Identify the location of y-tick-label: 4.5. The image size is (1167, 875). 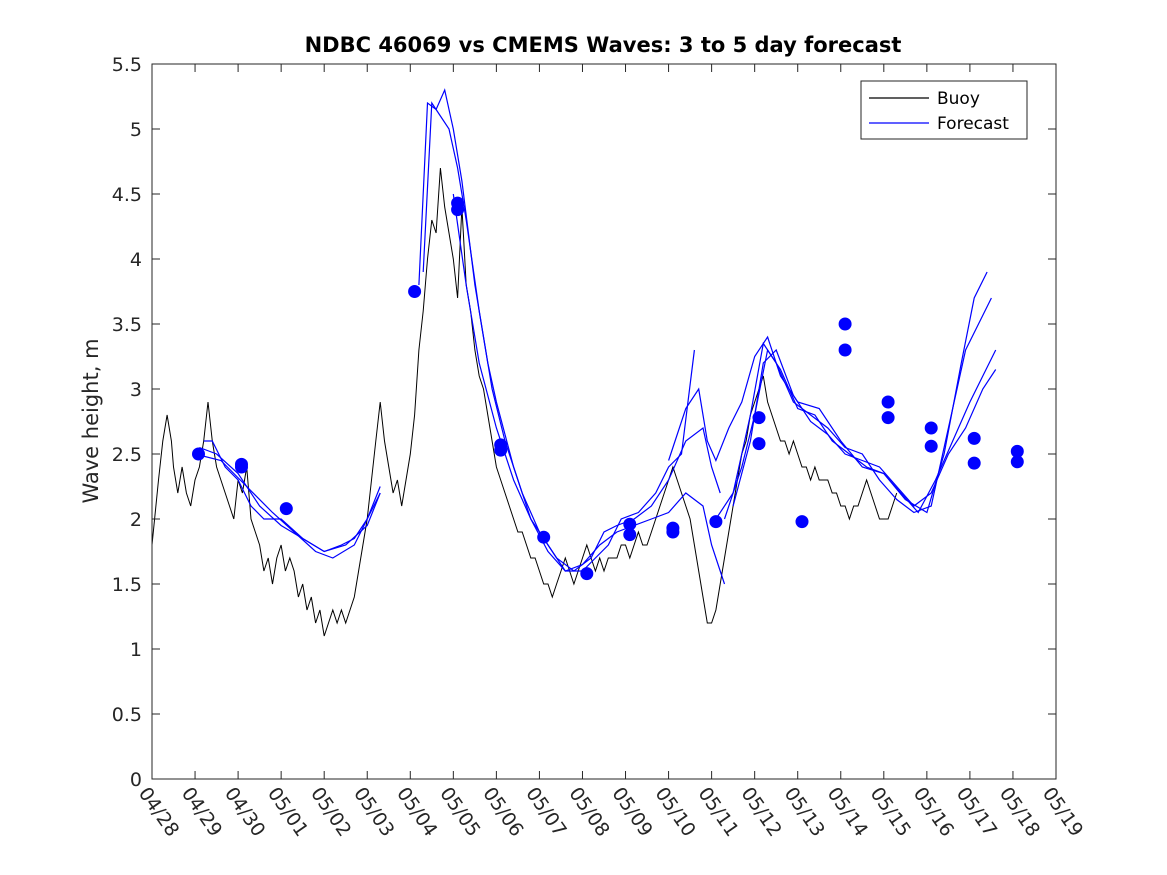
(127, 195).